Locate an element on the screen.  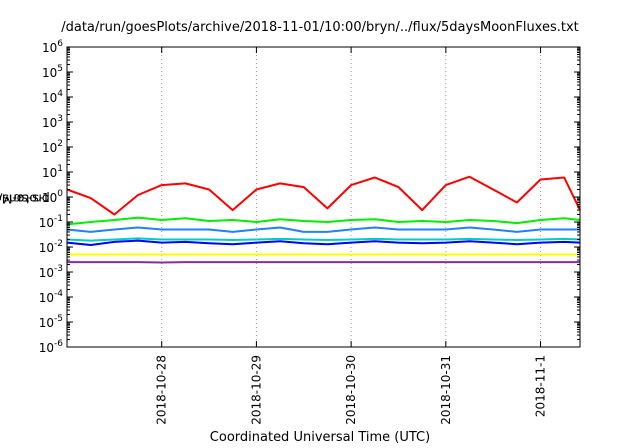
x-tick-label: 2018-10-28 is located at coordinates (162, 390).